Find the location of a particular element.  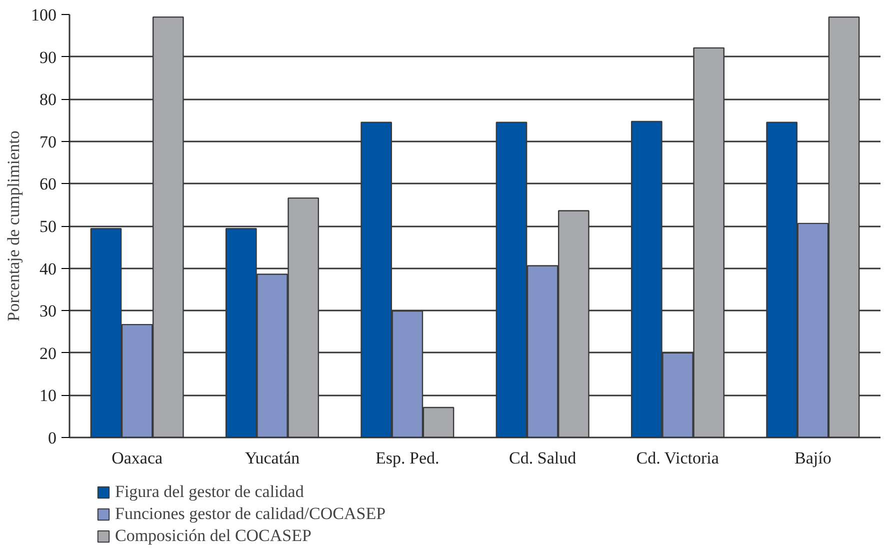

y-tick-label: 0 is located at coordinates (52, 438).